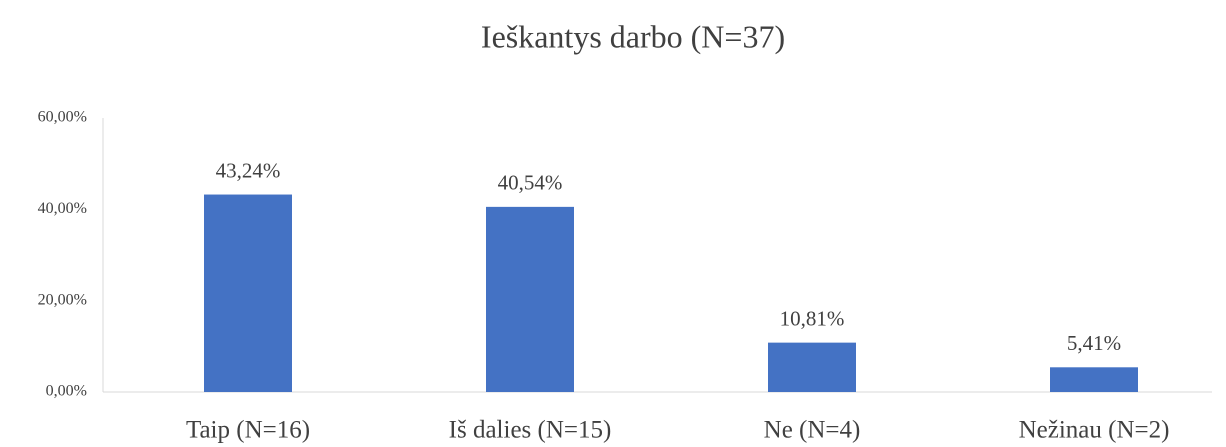 This screenshot has height=447, width=1226. I want to click on y-tick-label: 20,00%, so click(62, 299).